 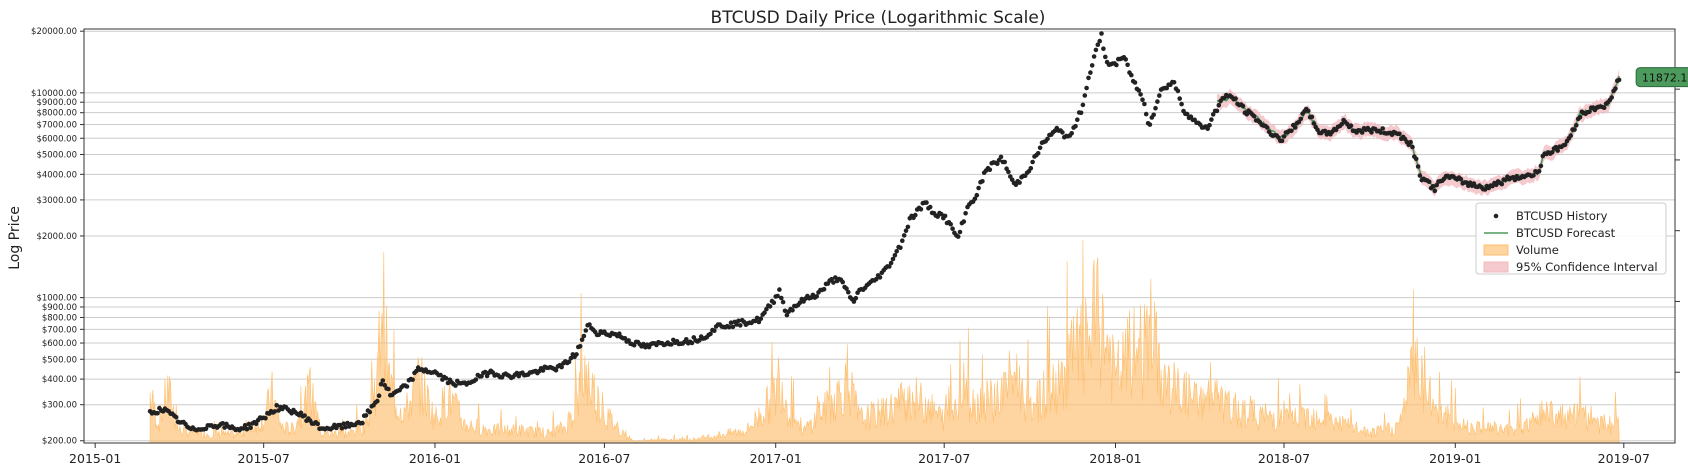 I want to click on y-tick-label: $800.00, so click(x=59, y=318).